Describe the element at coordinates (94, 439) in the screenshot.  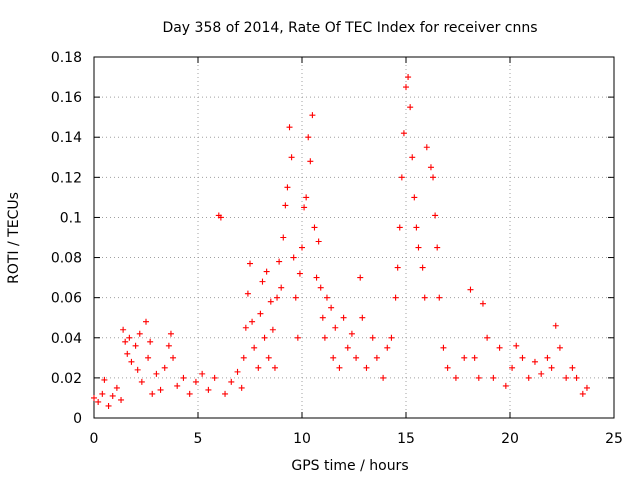
I see `x-tick-label: 0` at that location.